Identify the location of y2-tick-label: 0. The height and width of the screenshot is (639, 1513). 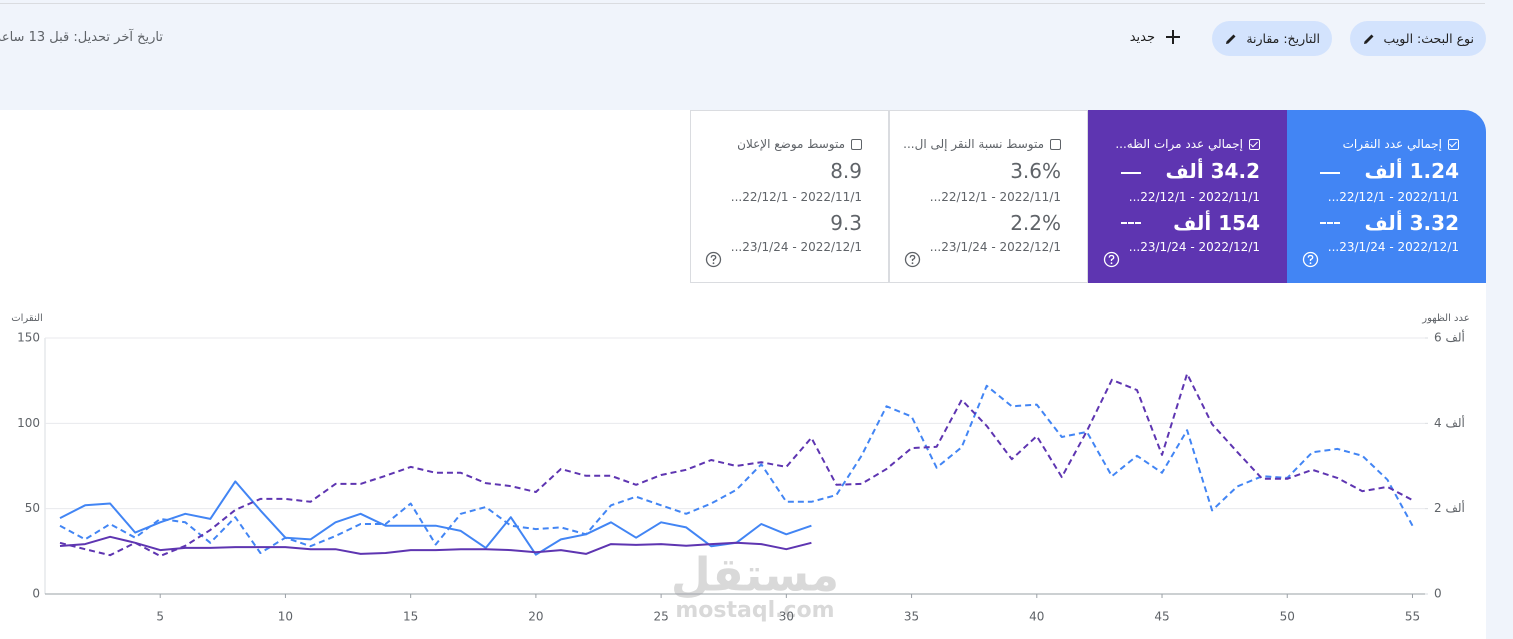
(1438, 594).